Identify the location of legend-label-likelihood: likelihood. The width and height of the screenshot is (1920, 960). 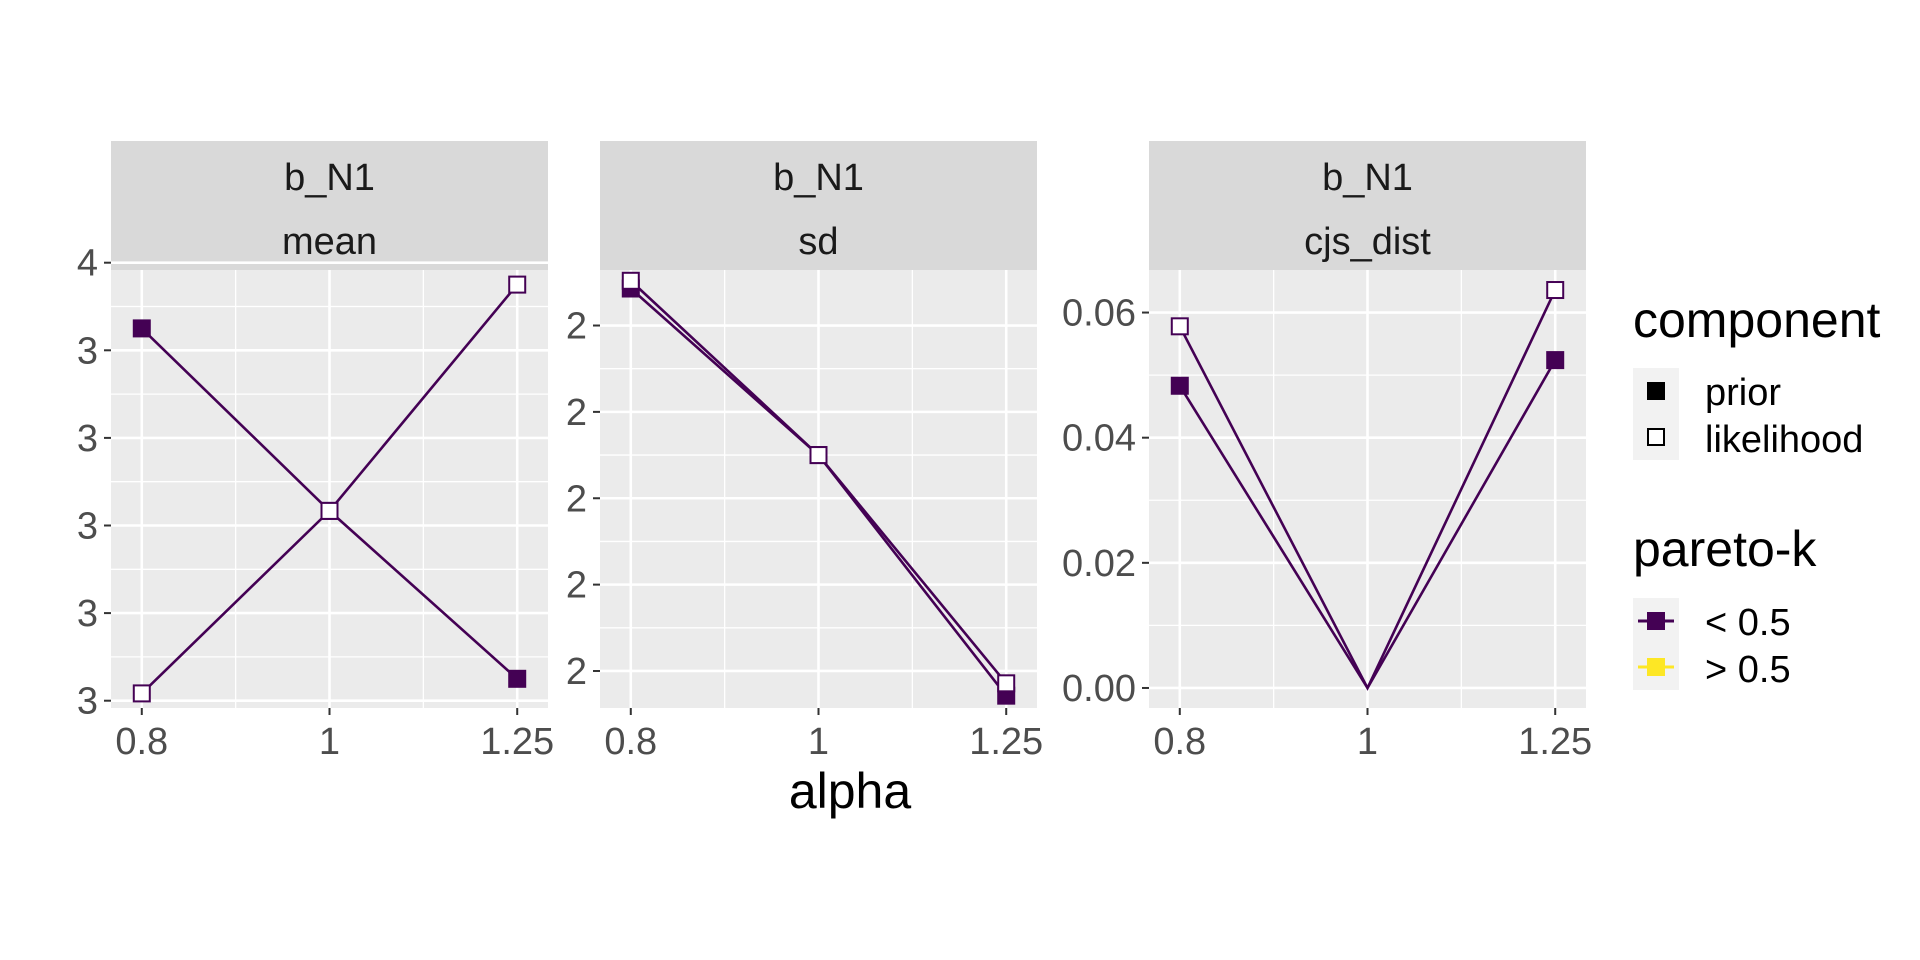
(1784, 440).